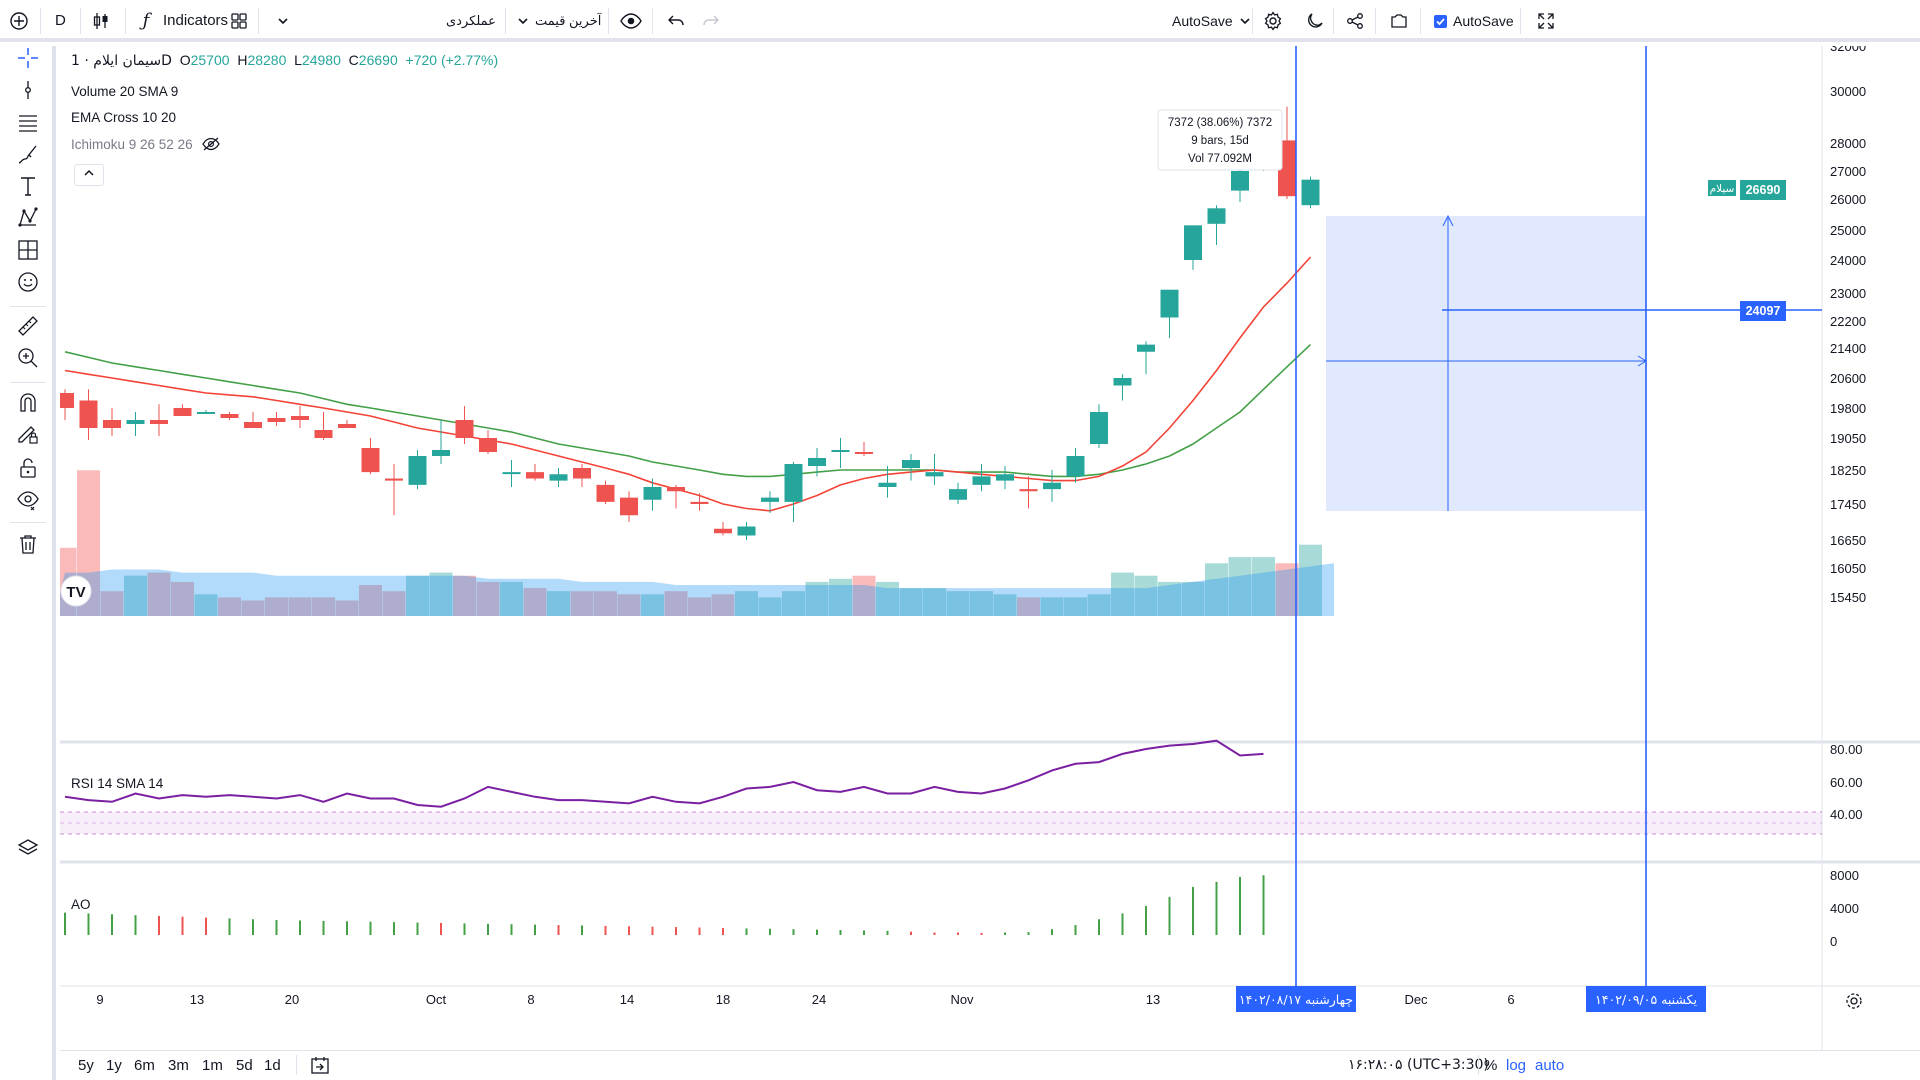 The height and width of the screenshot is (1080, 1920). I want to click on interval-button: D, so click(60, 21).